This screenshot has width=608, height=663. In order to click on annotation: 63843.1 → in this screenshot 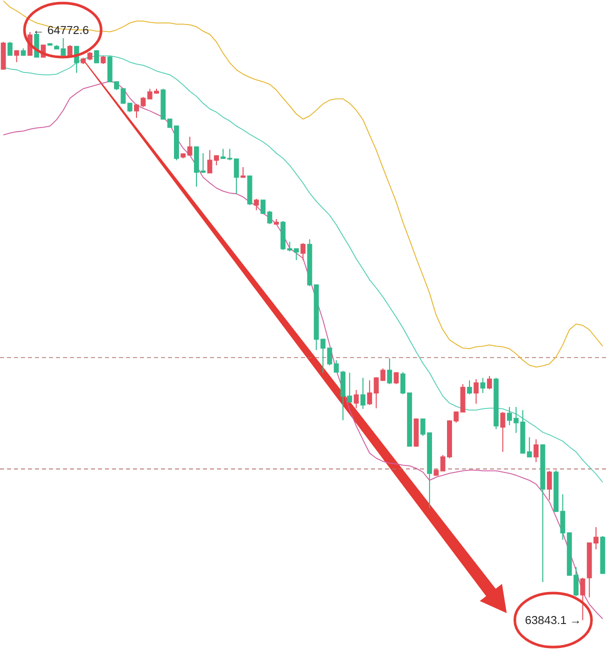, I will do `click(552, 620)`.